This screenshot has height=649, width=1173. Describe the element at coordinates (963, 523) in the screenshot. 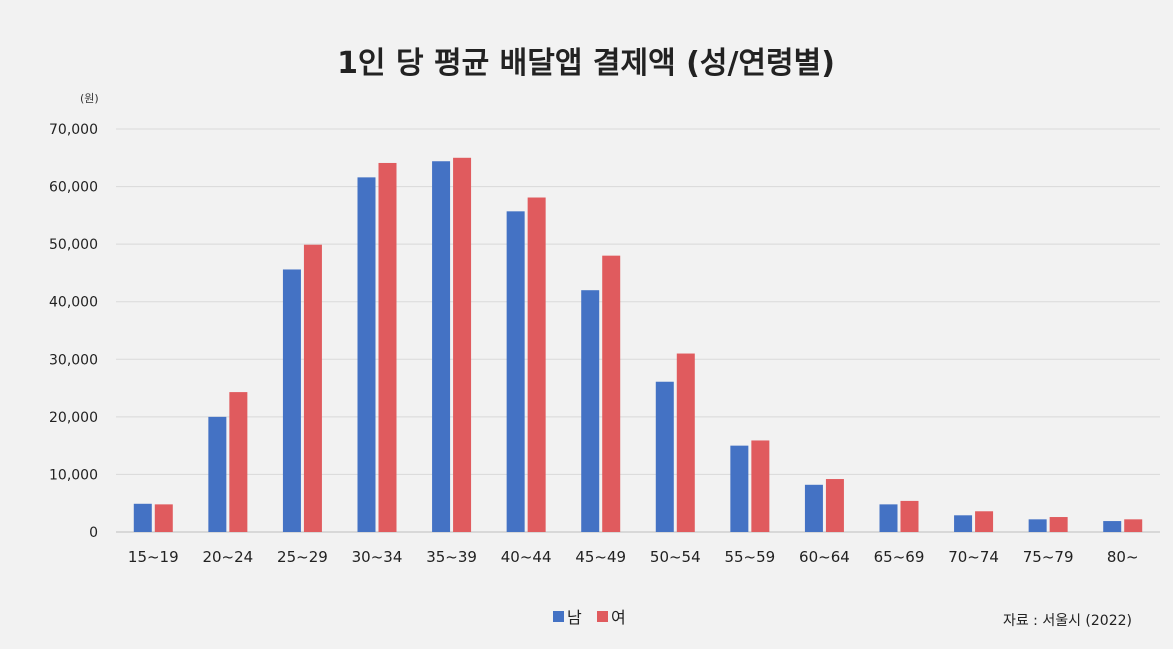

I see `bar-male-70~74` at that location.